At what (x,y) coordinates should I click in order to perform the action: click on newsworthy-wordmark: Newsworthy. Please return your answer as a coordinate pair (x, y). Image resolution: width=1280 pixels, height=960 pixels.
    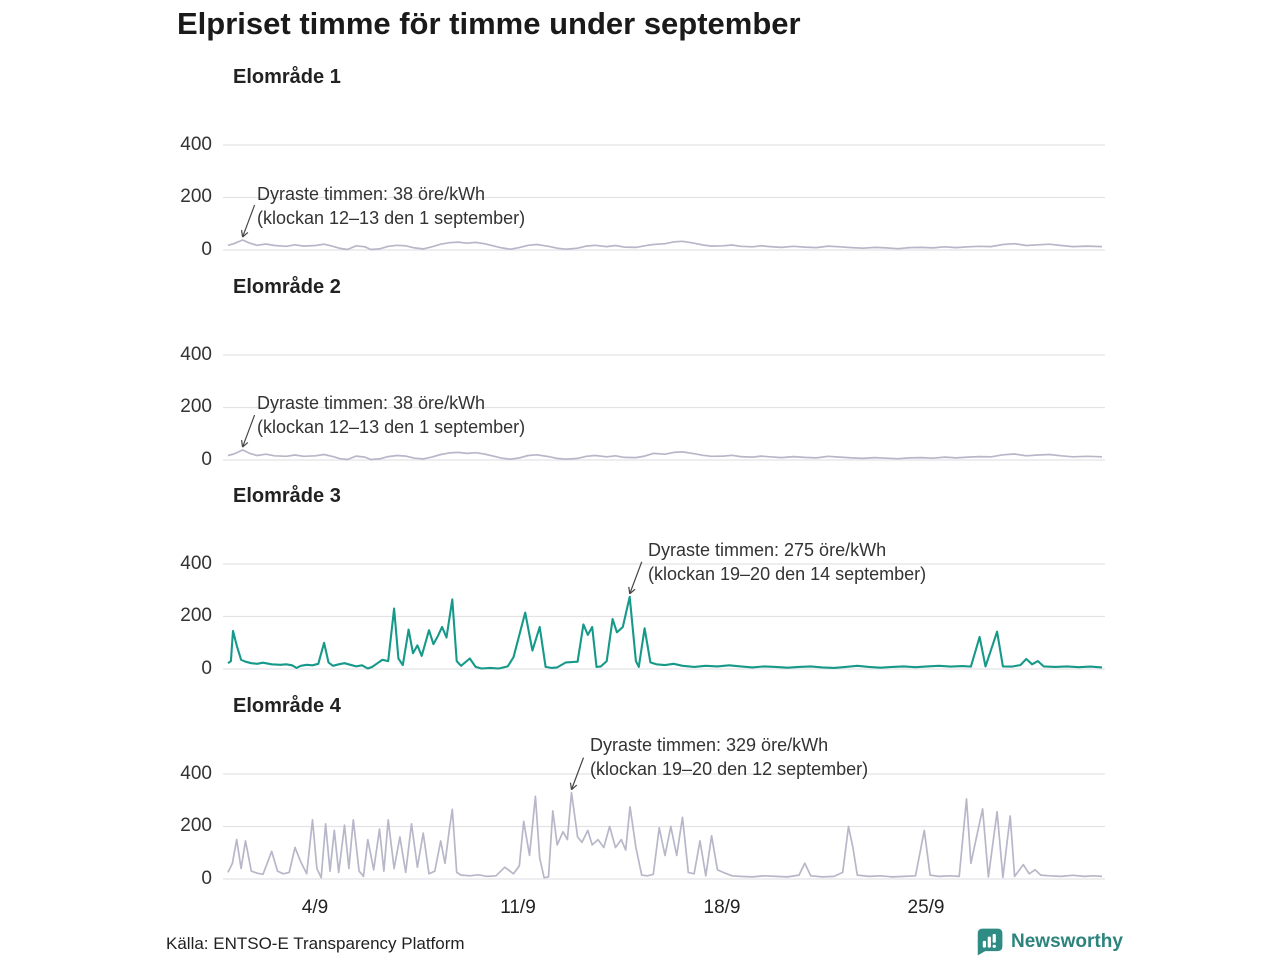
    Looking at the image, I should click on (1067, 941).